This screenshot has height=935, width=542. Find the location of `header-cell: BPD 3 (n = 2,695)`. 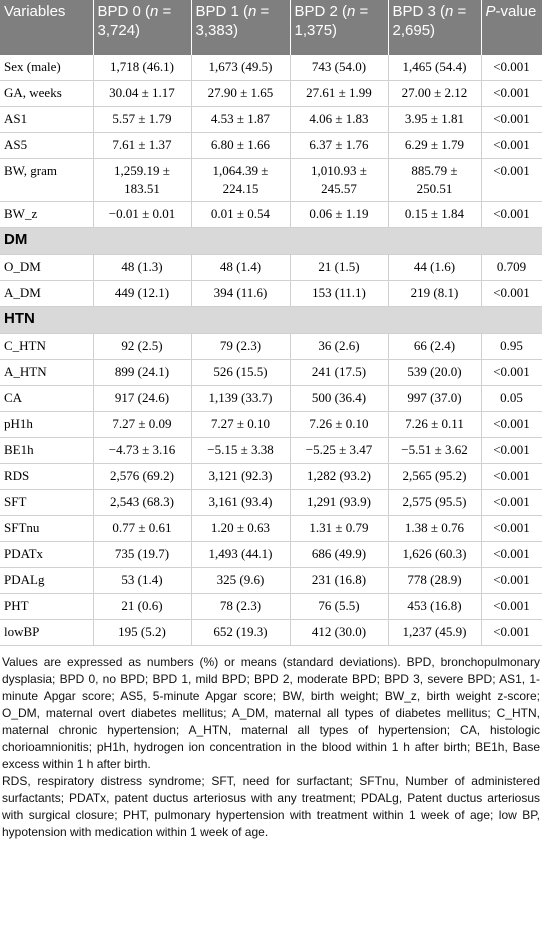

header-cell: BPD 3 (n = 2,695) is located at coordinates (435, 27).